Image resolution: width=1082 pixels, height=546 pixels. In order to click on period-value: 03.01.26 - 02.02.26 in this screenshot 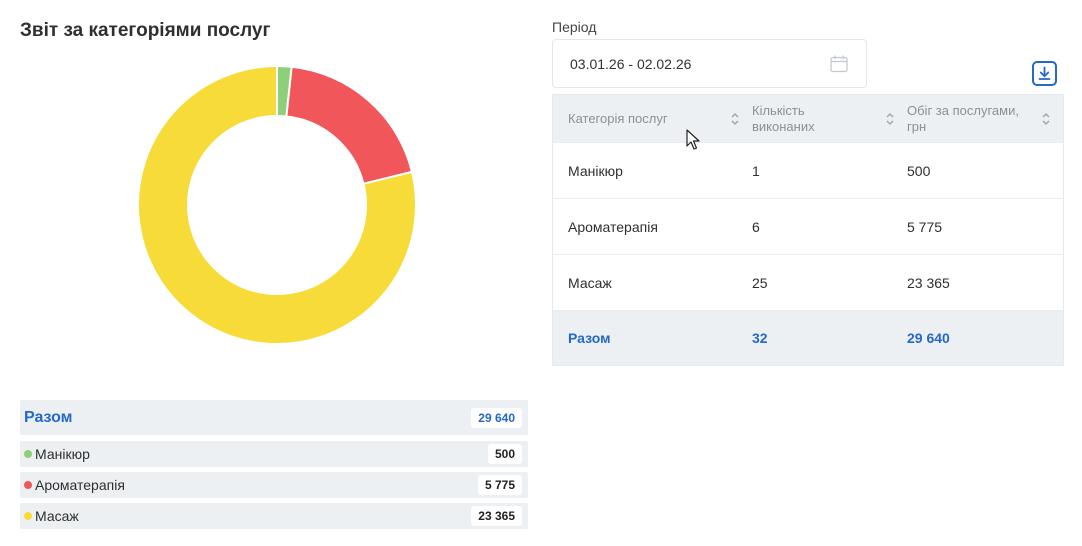, I will do `click(631, 63)`.